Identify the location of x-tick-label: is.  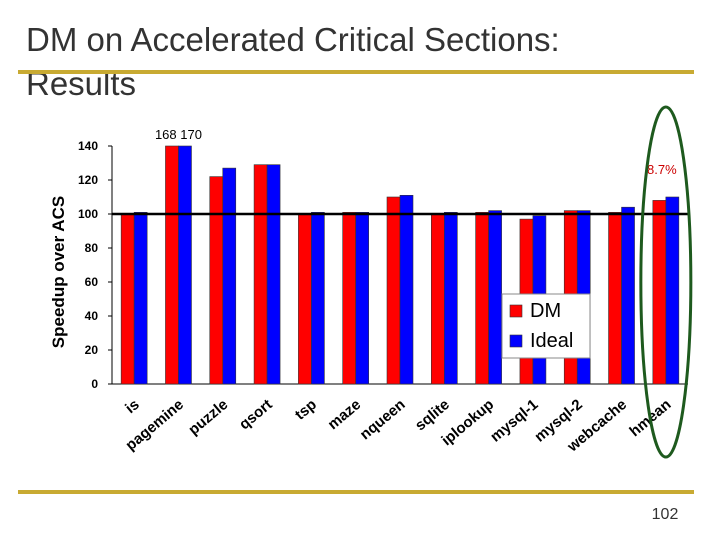
(132, 406).